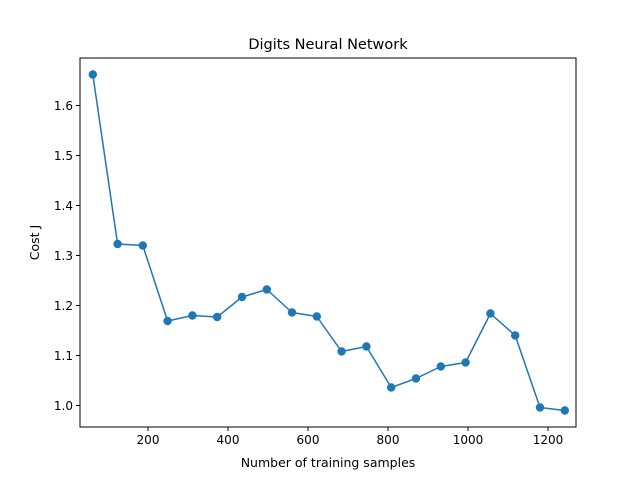  Describe the element at coordinates (63, 256) in the screenshot. I see `y-tick-label: 1.3` at that location.